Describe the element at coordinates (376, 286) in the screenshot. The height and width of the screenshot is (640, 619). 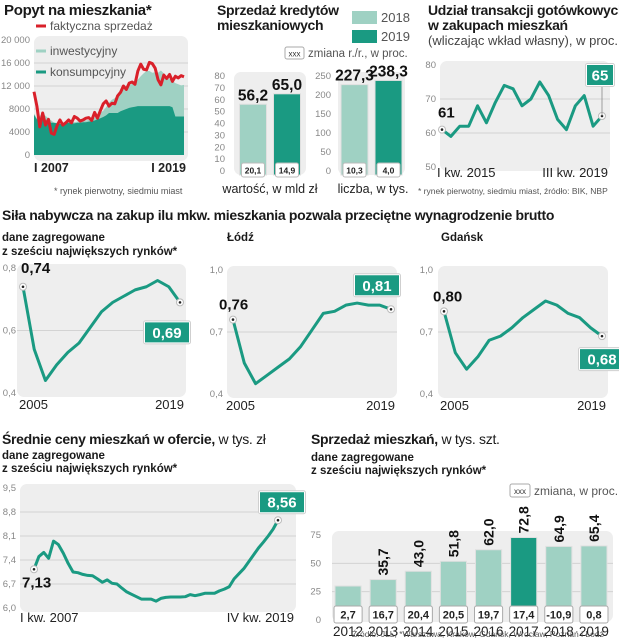
I see `end-value-label: 0,81` at that location.